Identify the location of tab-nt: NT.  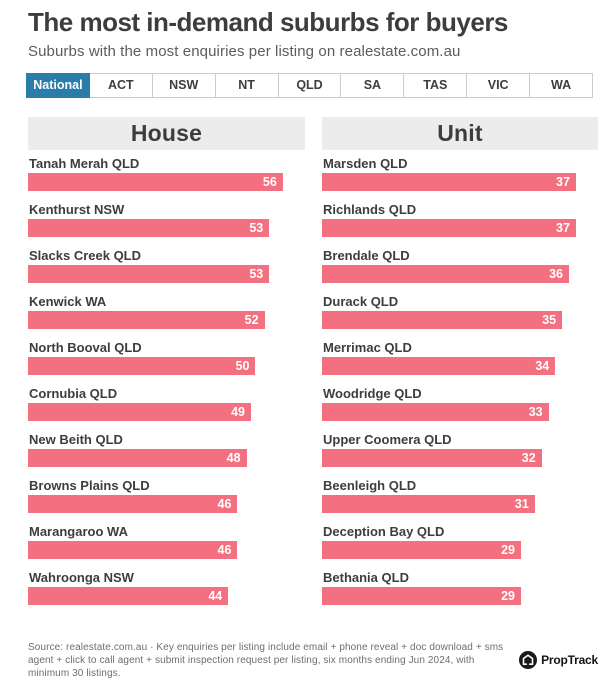
(247, 85).